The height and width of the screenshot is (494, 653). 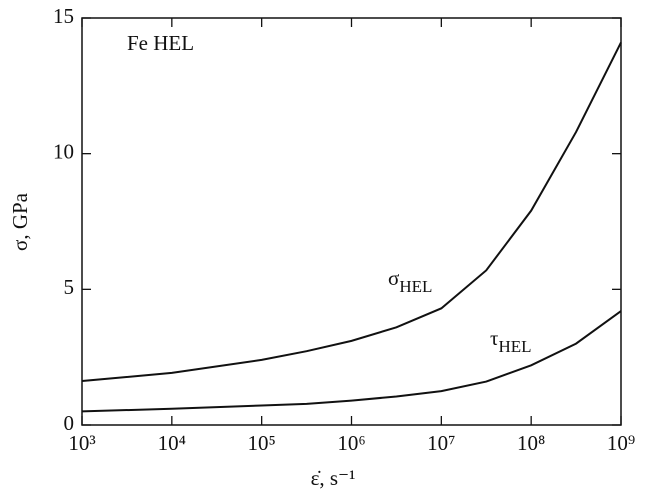 What do you see at coordinates (621, 443) in the screenshot?
I see `x-tick-label: 10⁹` at bounding box center [621, 443].